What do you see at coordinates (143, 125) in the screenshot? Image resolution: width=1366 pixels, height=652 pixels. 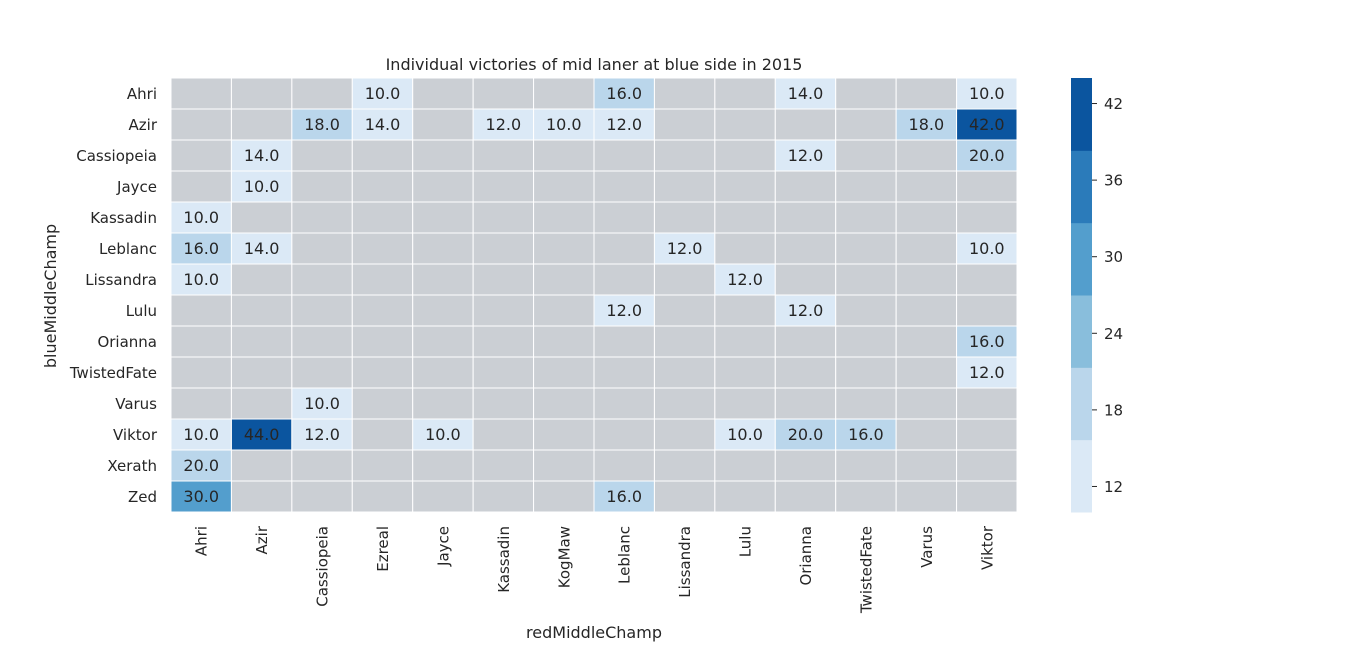 I see `y-tick-label: Azir` at bounding box center [143, 125].